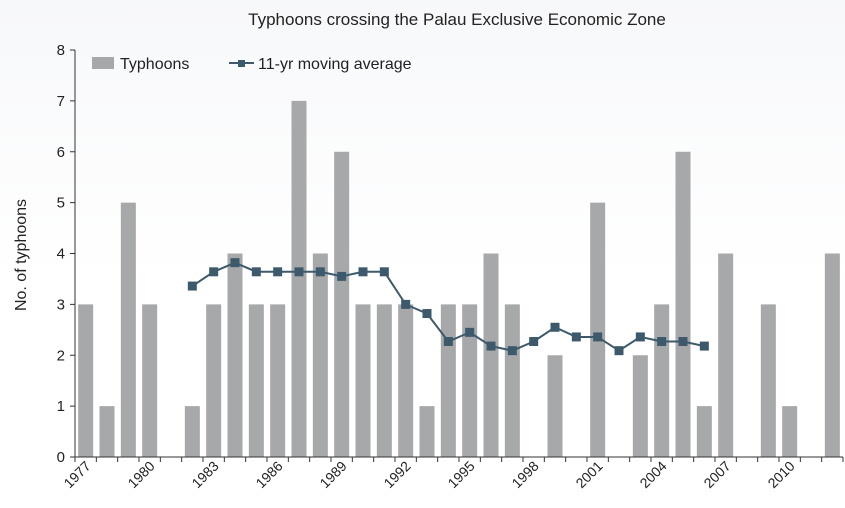  Describe the element at coordinates (268, 474) in the screenshot. I see `x-tick-label: 1986` at that location.